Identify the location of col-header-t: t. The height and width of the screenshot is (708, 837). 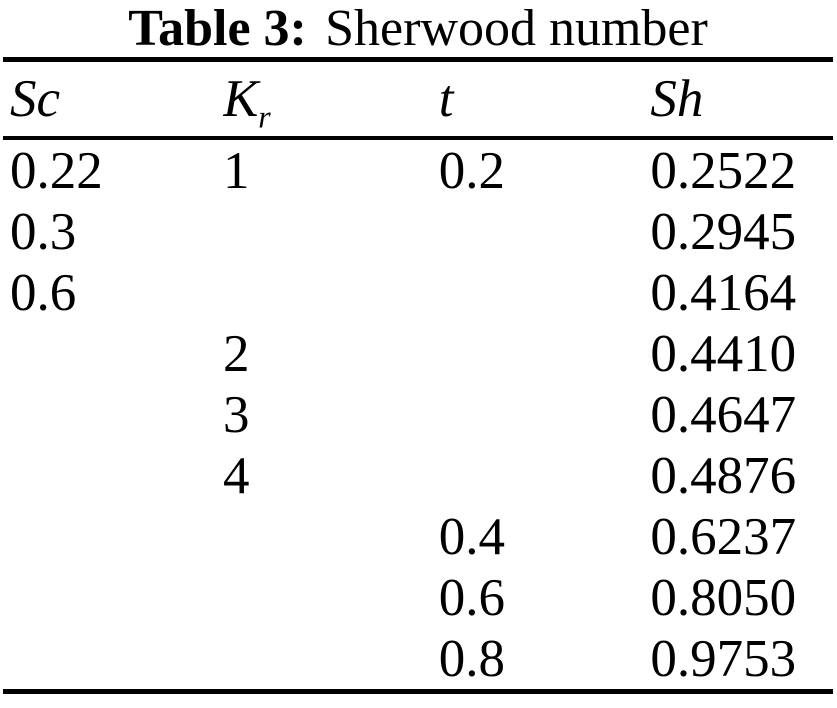
(544, 99).